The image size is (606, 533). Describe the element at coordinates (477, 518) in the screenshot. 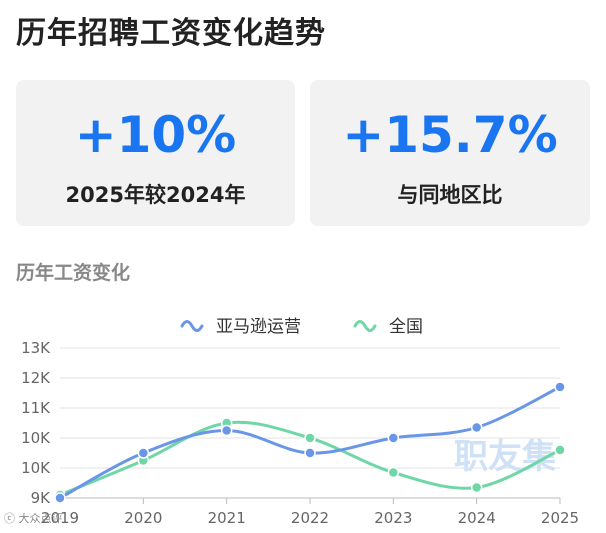

I see `x-tick-label: 2024` at that location.